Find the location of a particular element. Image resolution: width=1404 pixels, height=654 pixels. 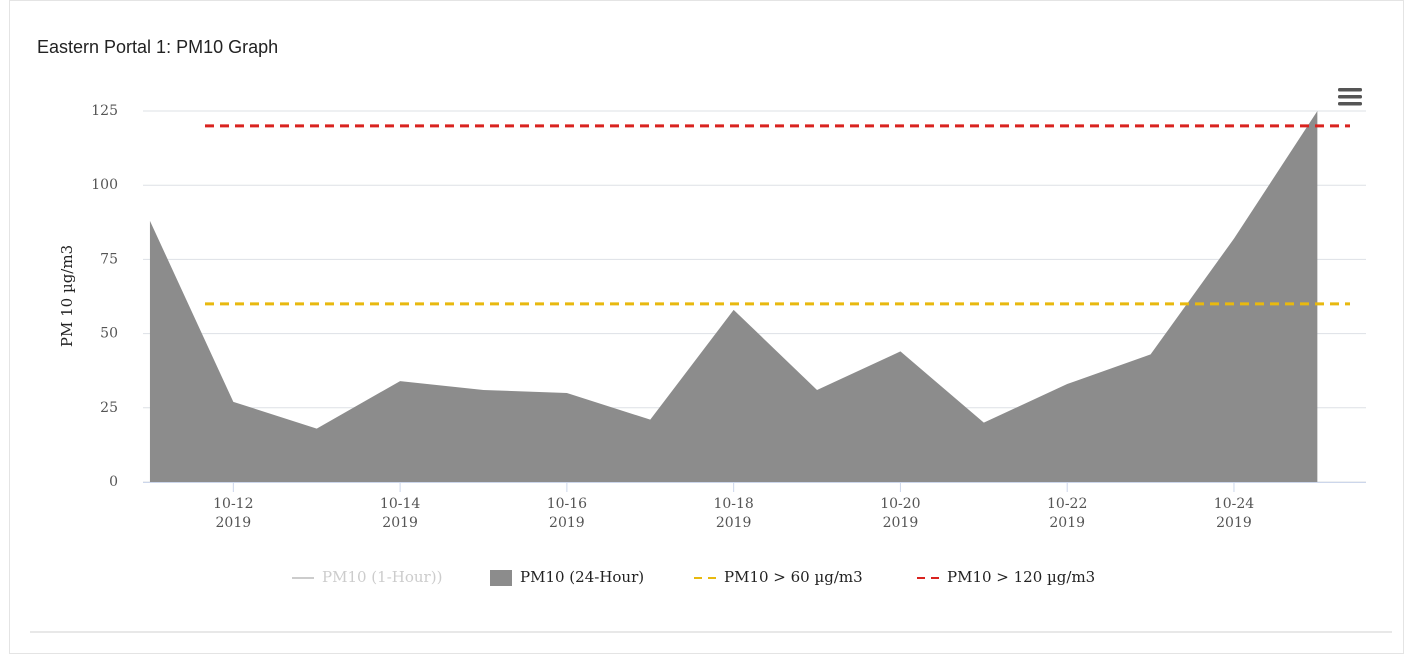

legend-symbol is located at coordinates (501, 578).